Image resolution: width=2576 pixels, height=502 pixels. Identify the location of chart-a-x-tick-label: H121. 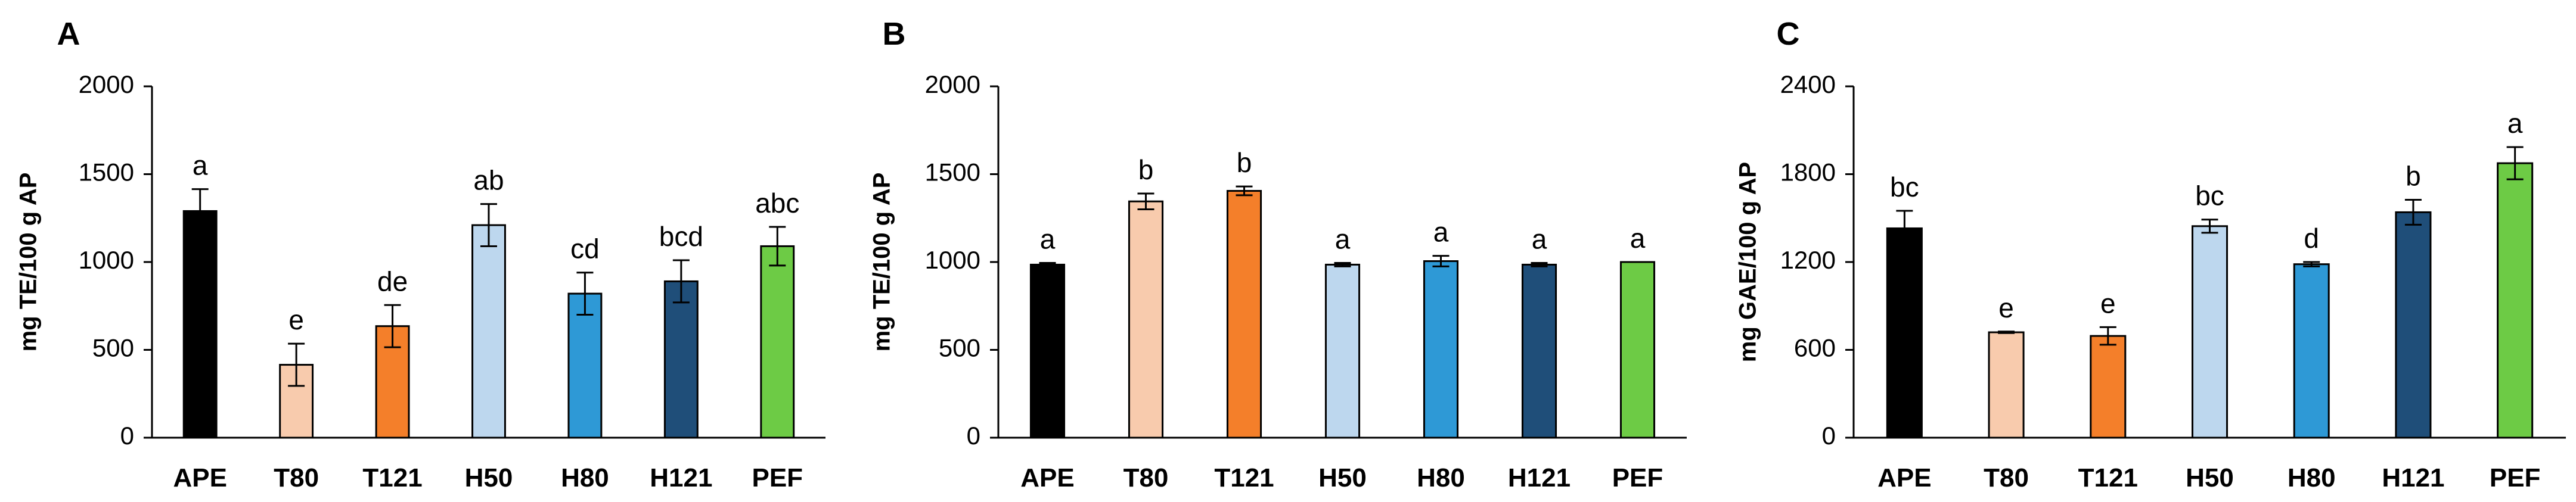
(681, 477).